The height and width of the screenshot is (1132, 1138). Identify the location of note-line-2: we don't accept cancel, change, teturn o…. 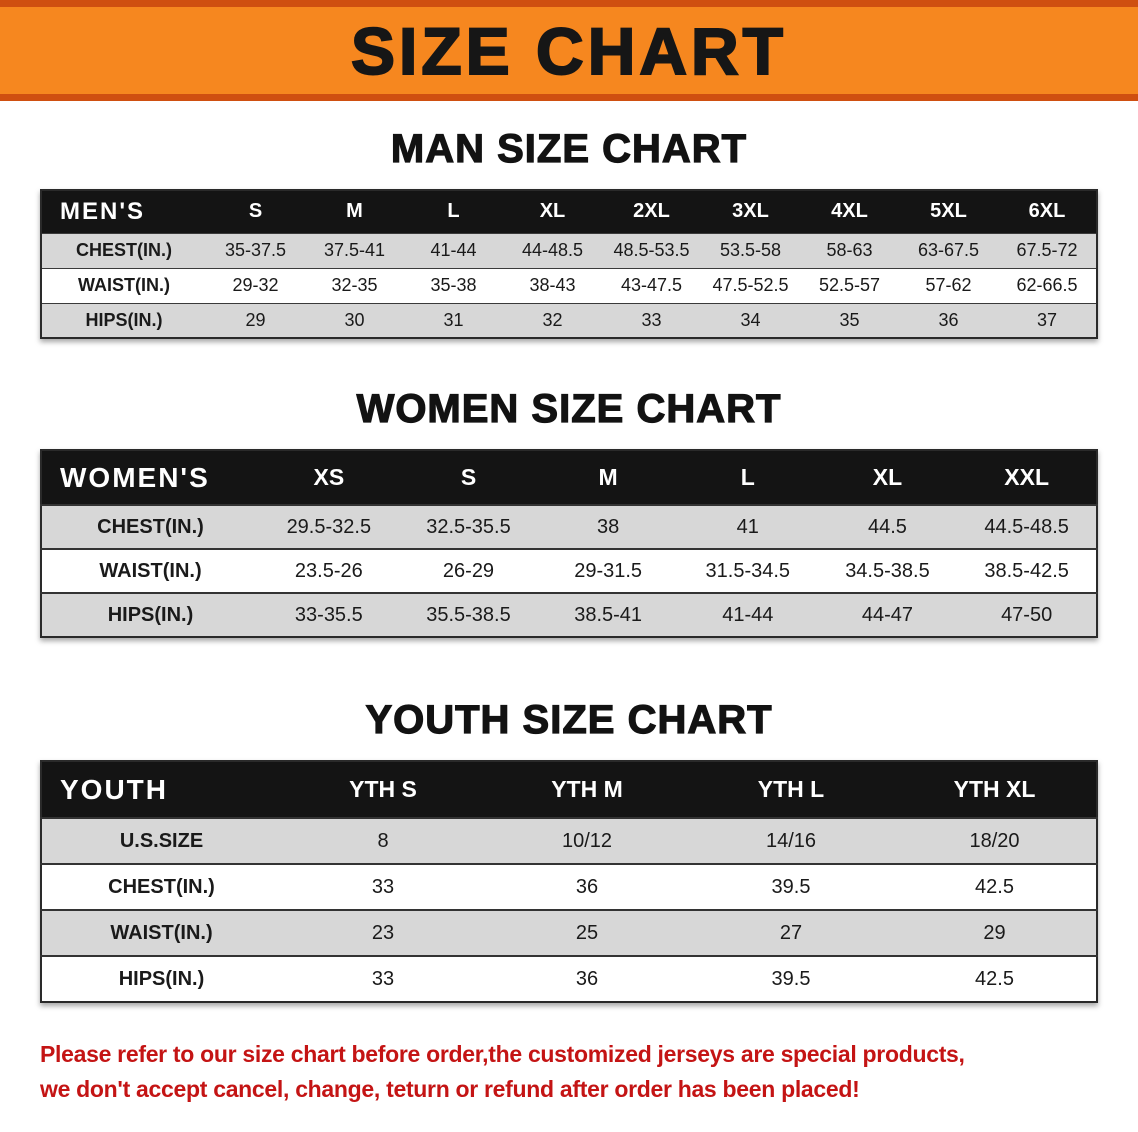
(450, 1088).